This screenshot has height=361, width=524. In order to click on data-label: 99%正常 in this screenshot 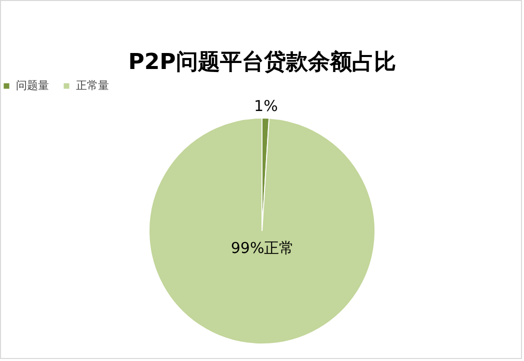, I will do `click(262, 247)`.